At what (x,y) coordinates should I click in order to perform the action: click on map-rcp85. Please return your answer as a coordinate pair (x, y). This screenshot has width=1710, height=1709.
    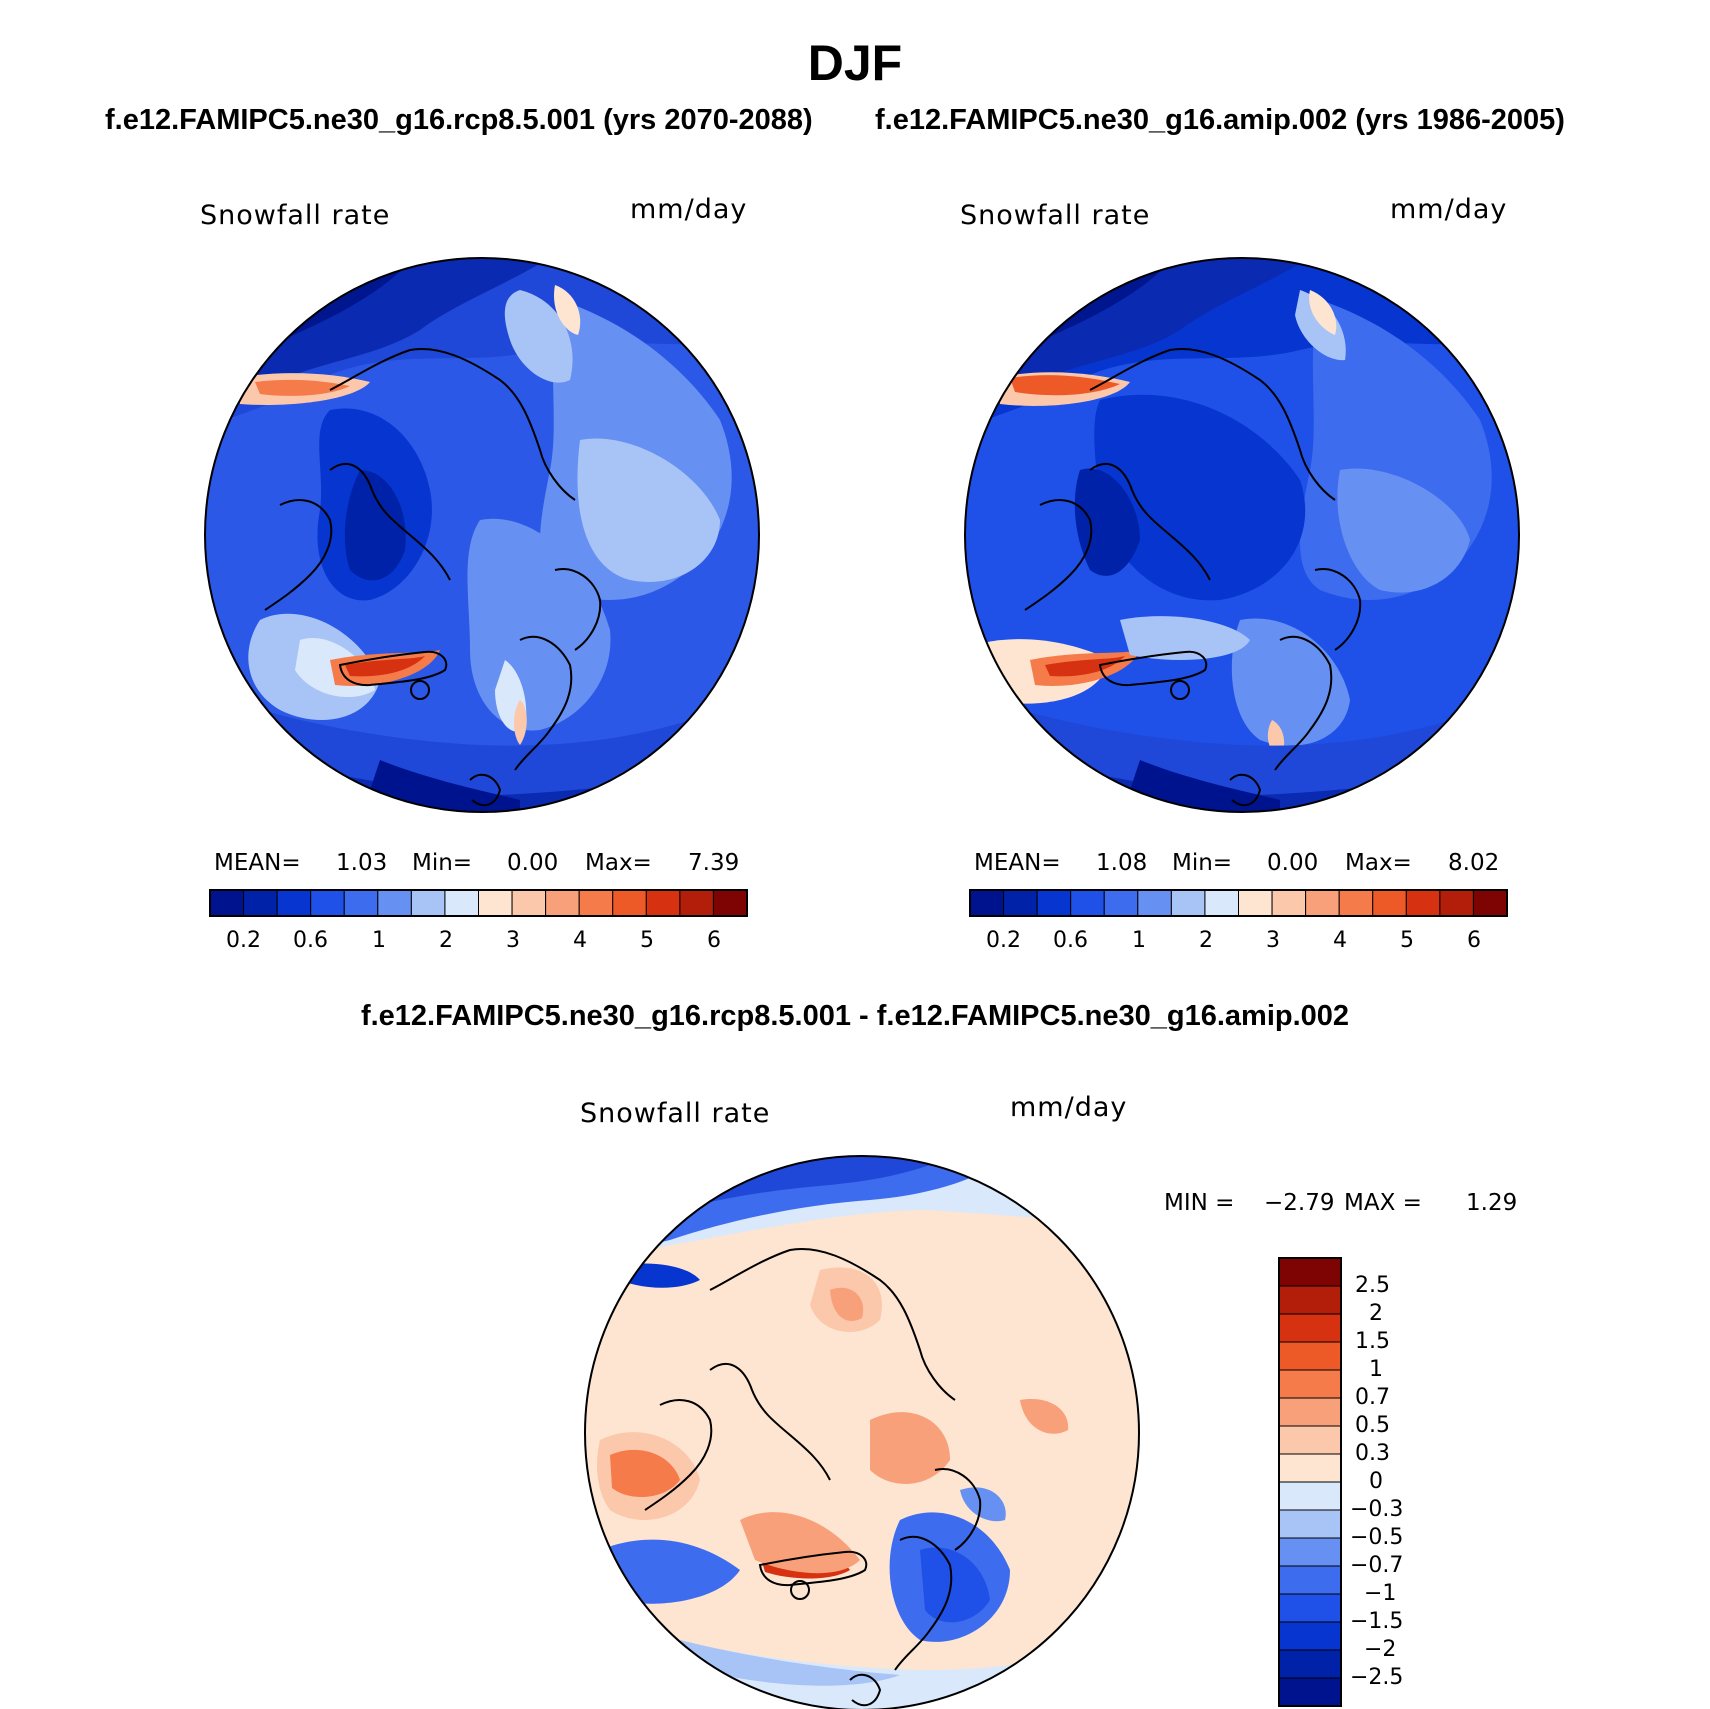
    Looking at the image, I should click on (482, 535).